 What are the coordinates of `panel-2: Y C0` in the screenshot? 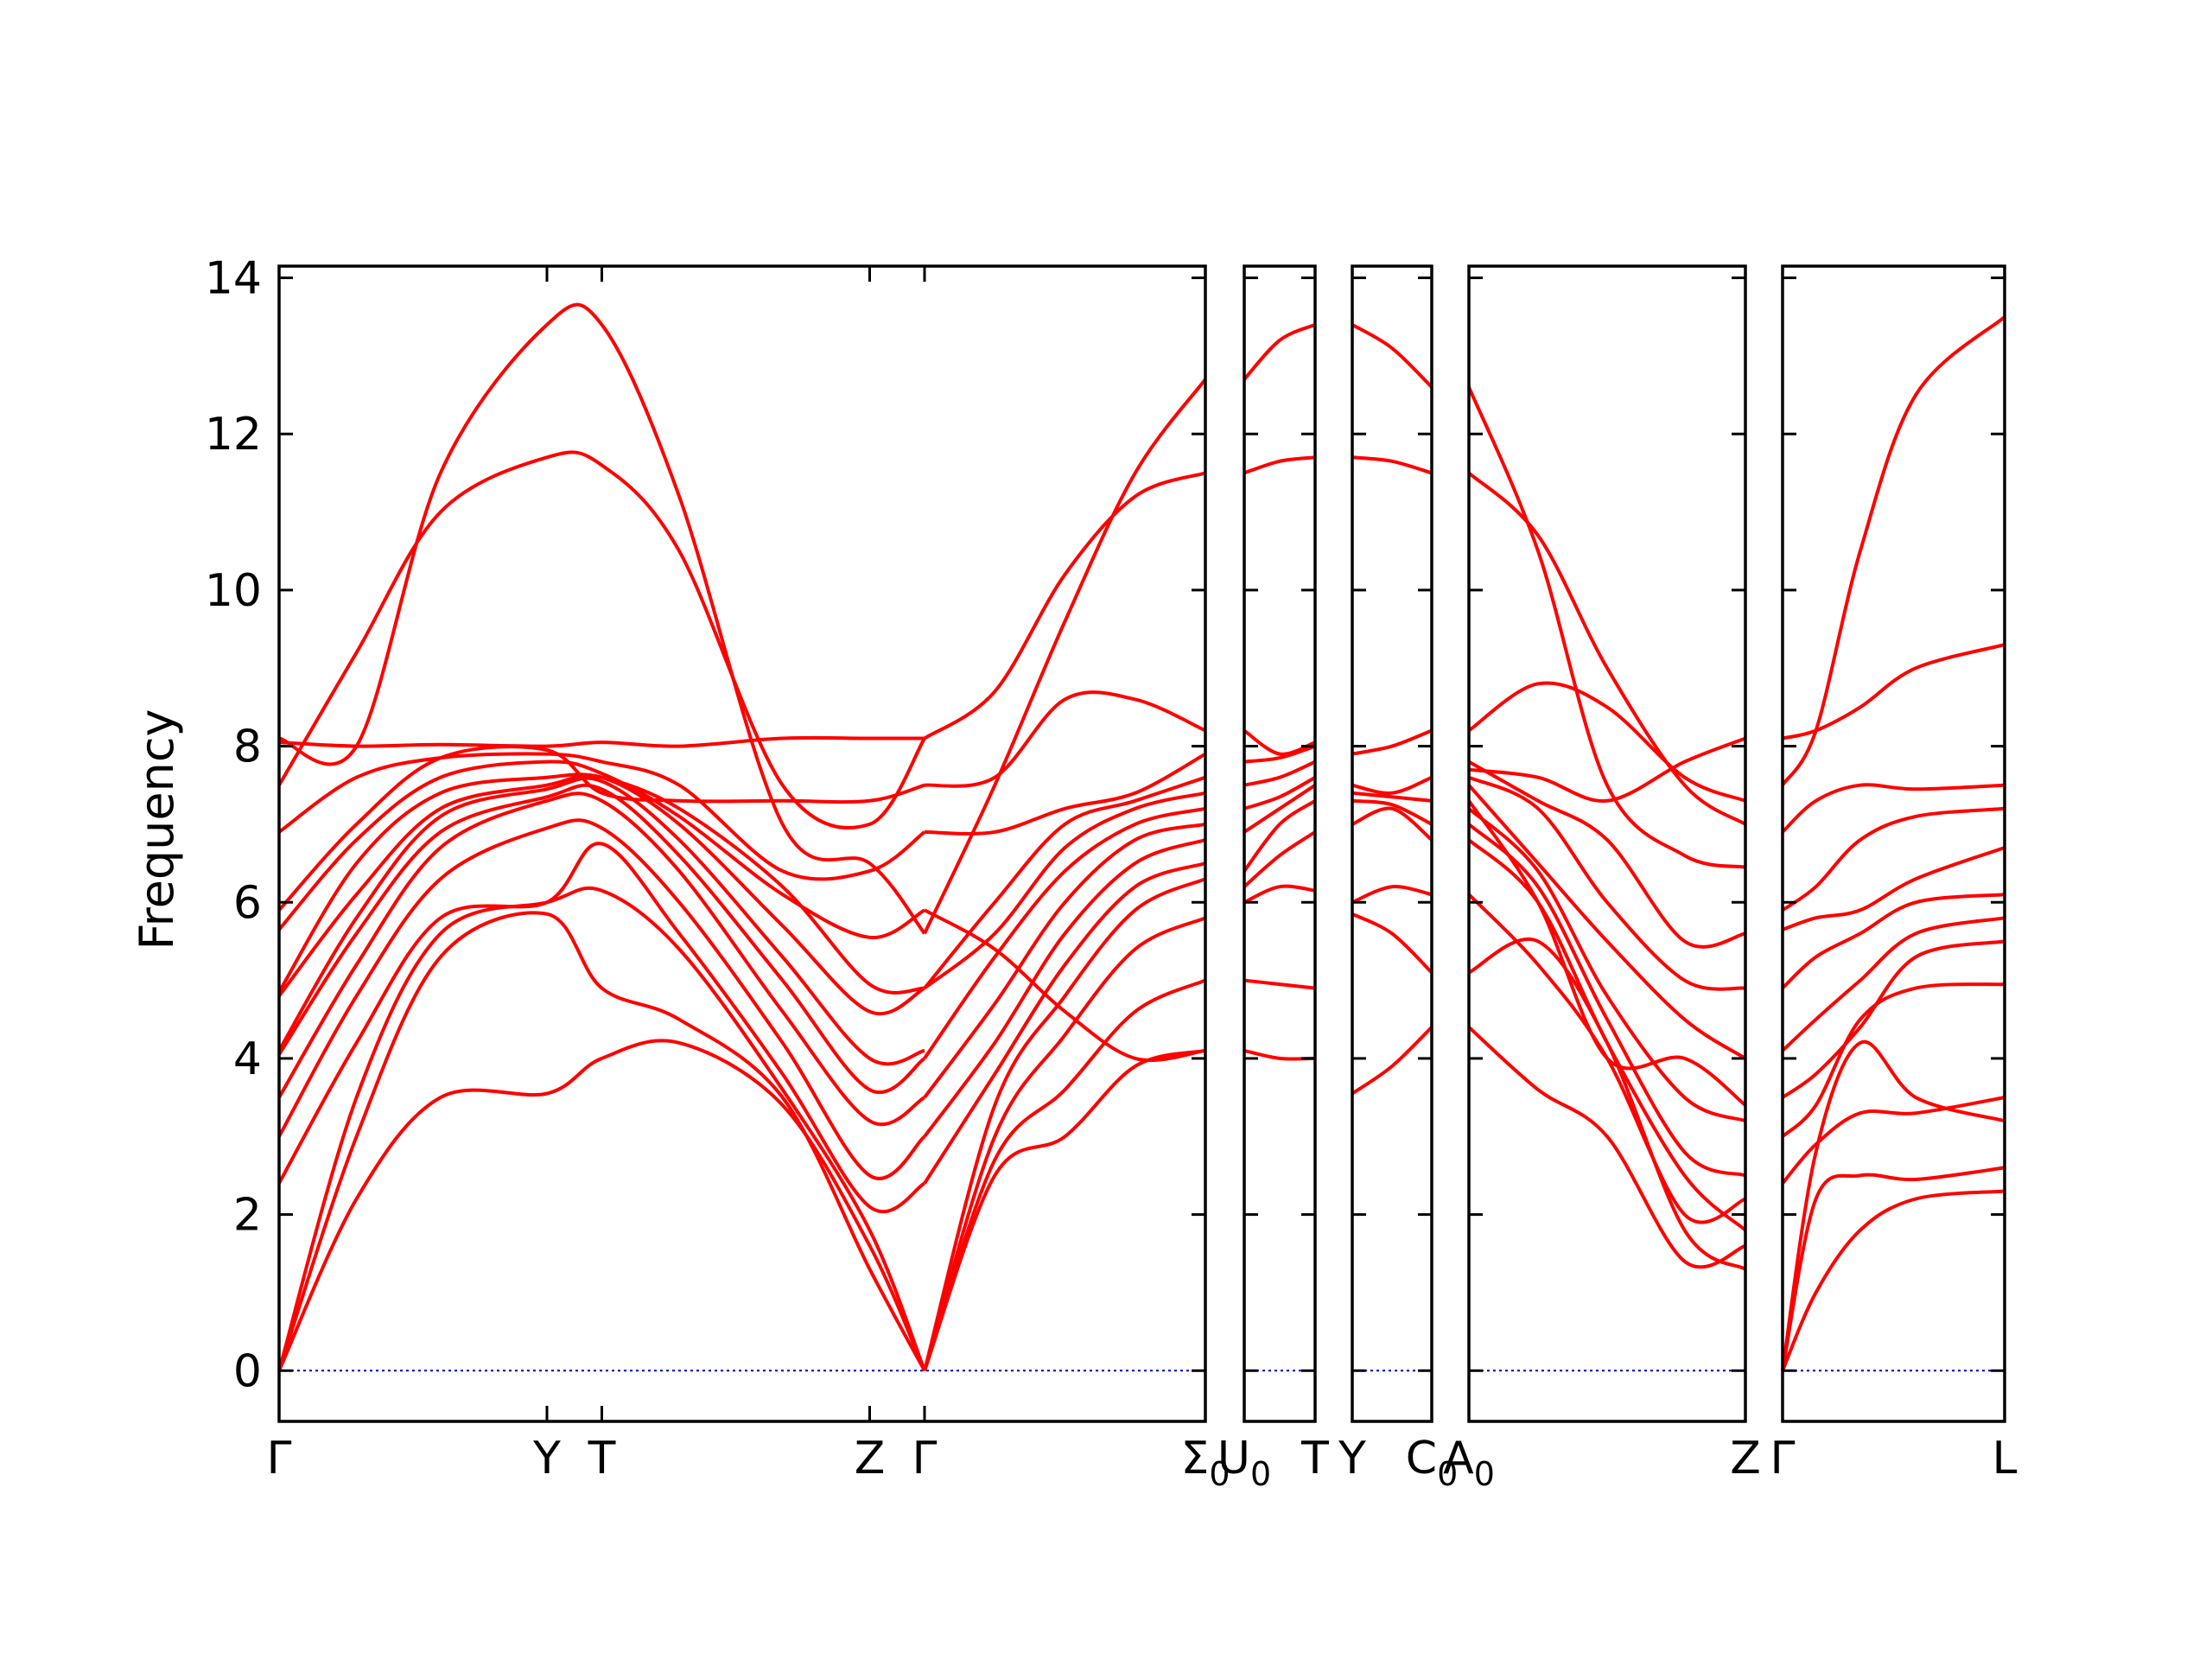 It's located at (1398, 878).